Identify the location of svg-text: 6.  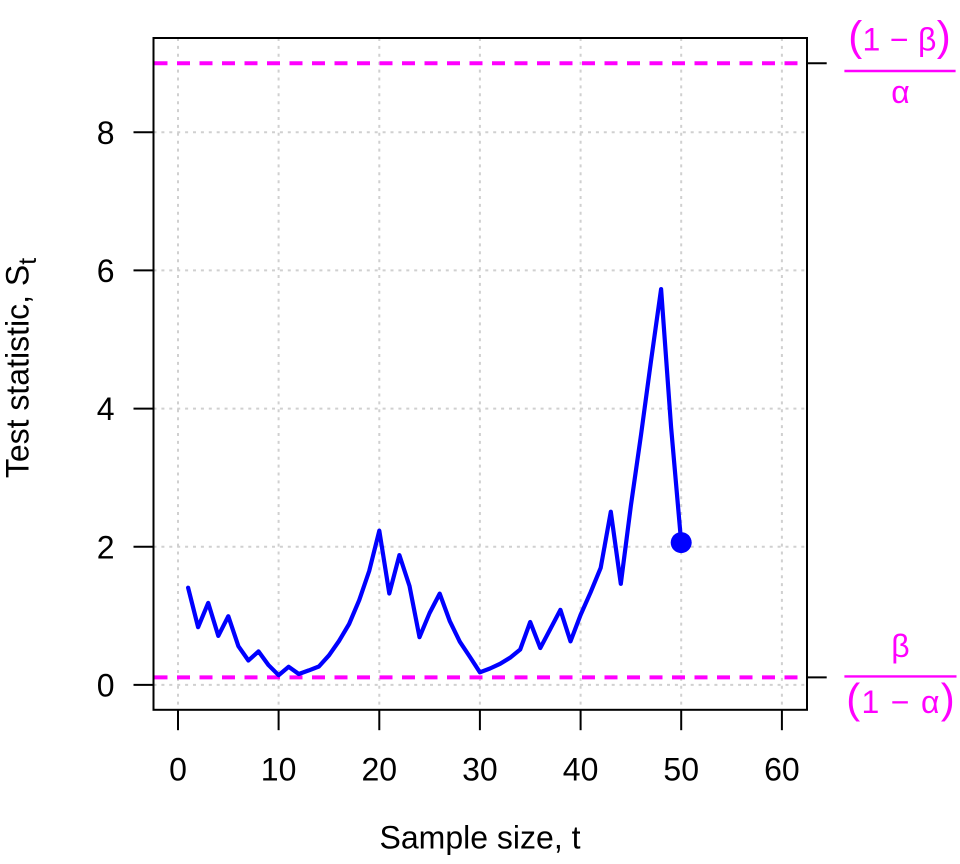
(106, 271).